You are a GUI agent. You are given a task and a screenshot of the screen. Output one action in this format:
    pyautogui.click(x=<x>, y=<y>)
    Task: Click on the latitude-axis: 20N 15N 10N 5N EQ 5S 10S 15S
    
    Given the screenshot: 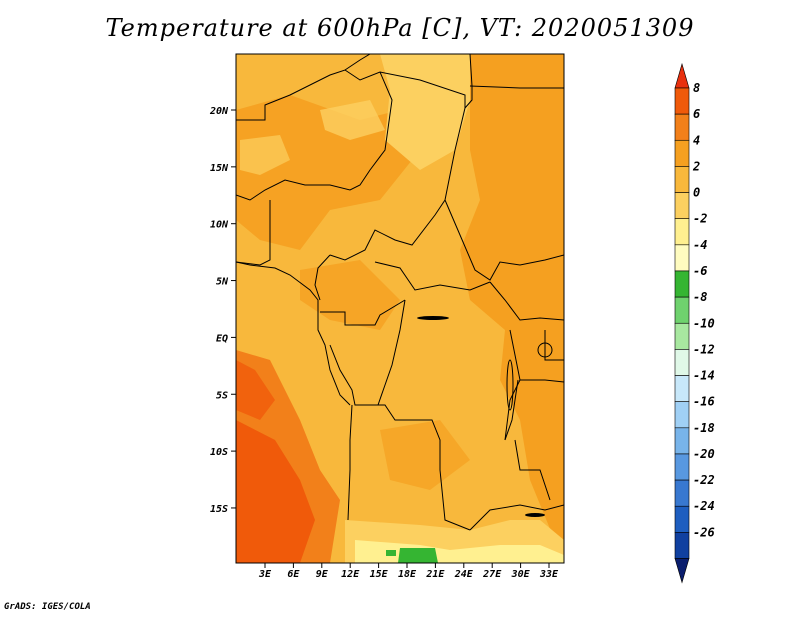 What is the action you would take?
    pyautogui.click(x=222, y=310)
    